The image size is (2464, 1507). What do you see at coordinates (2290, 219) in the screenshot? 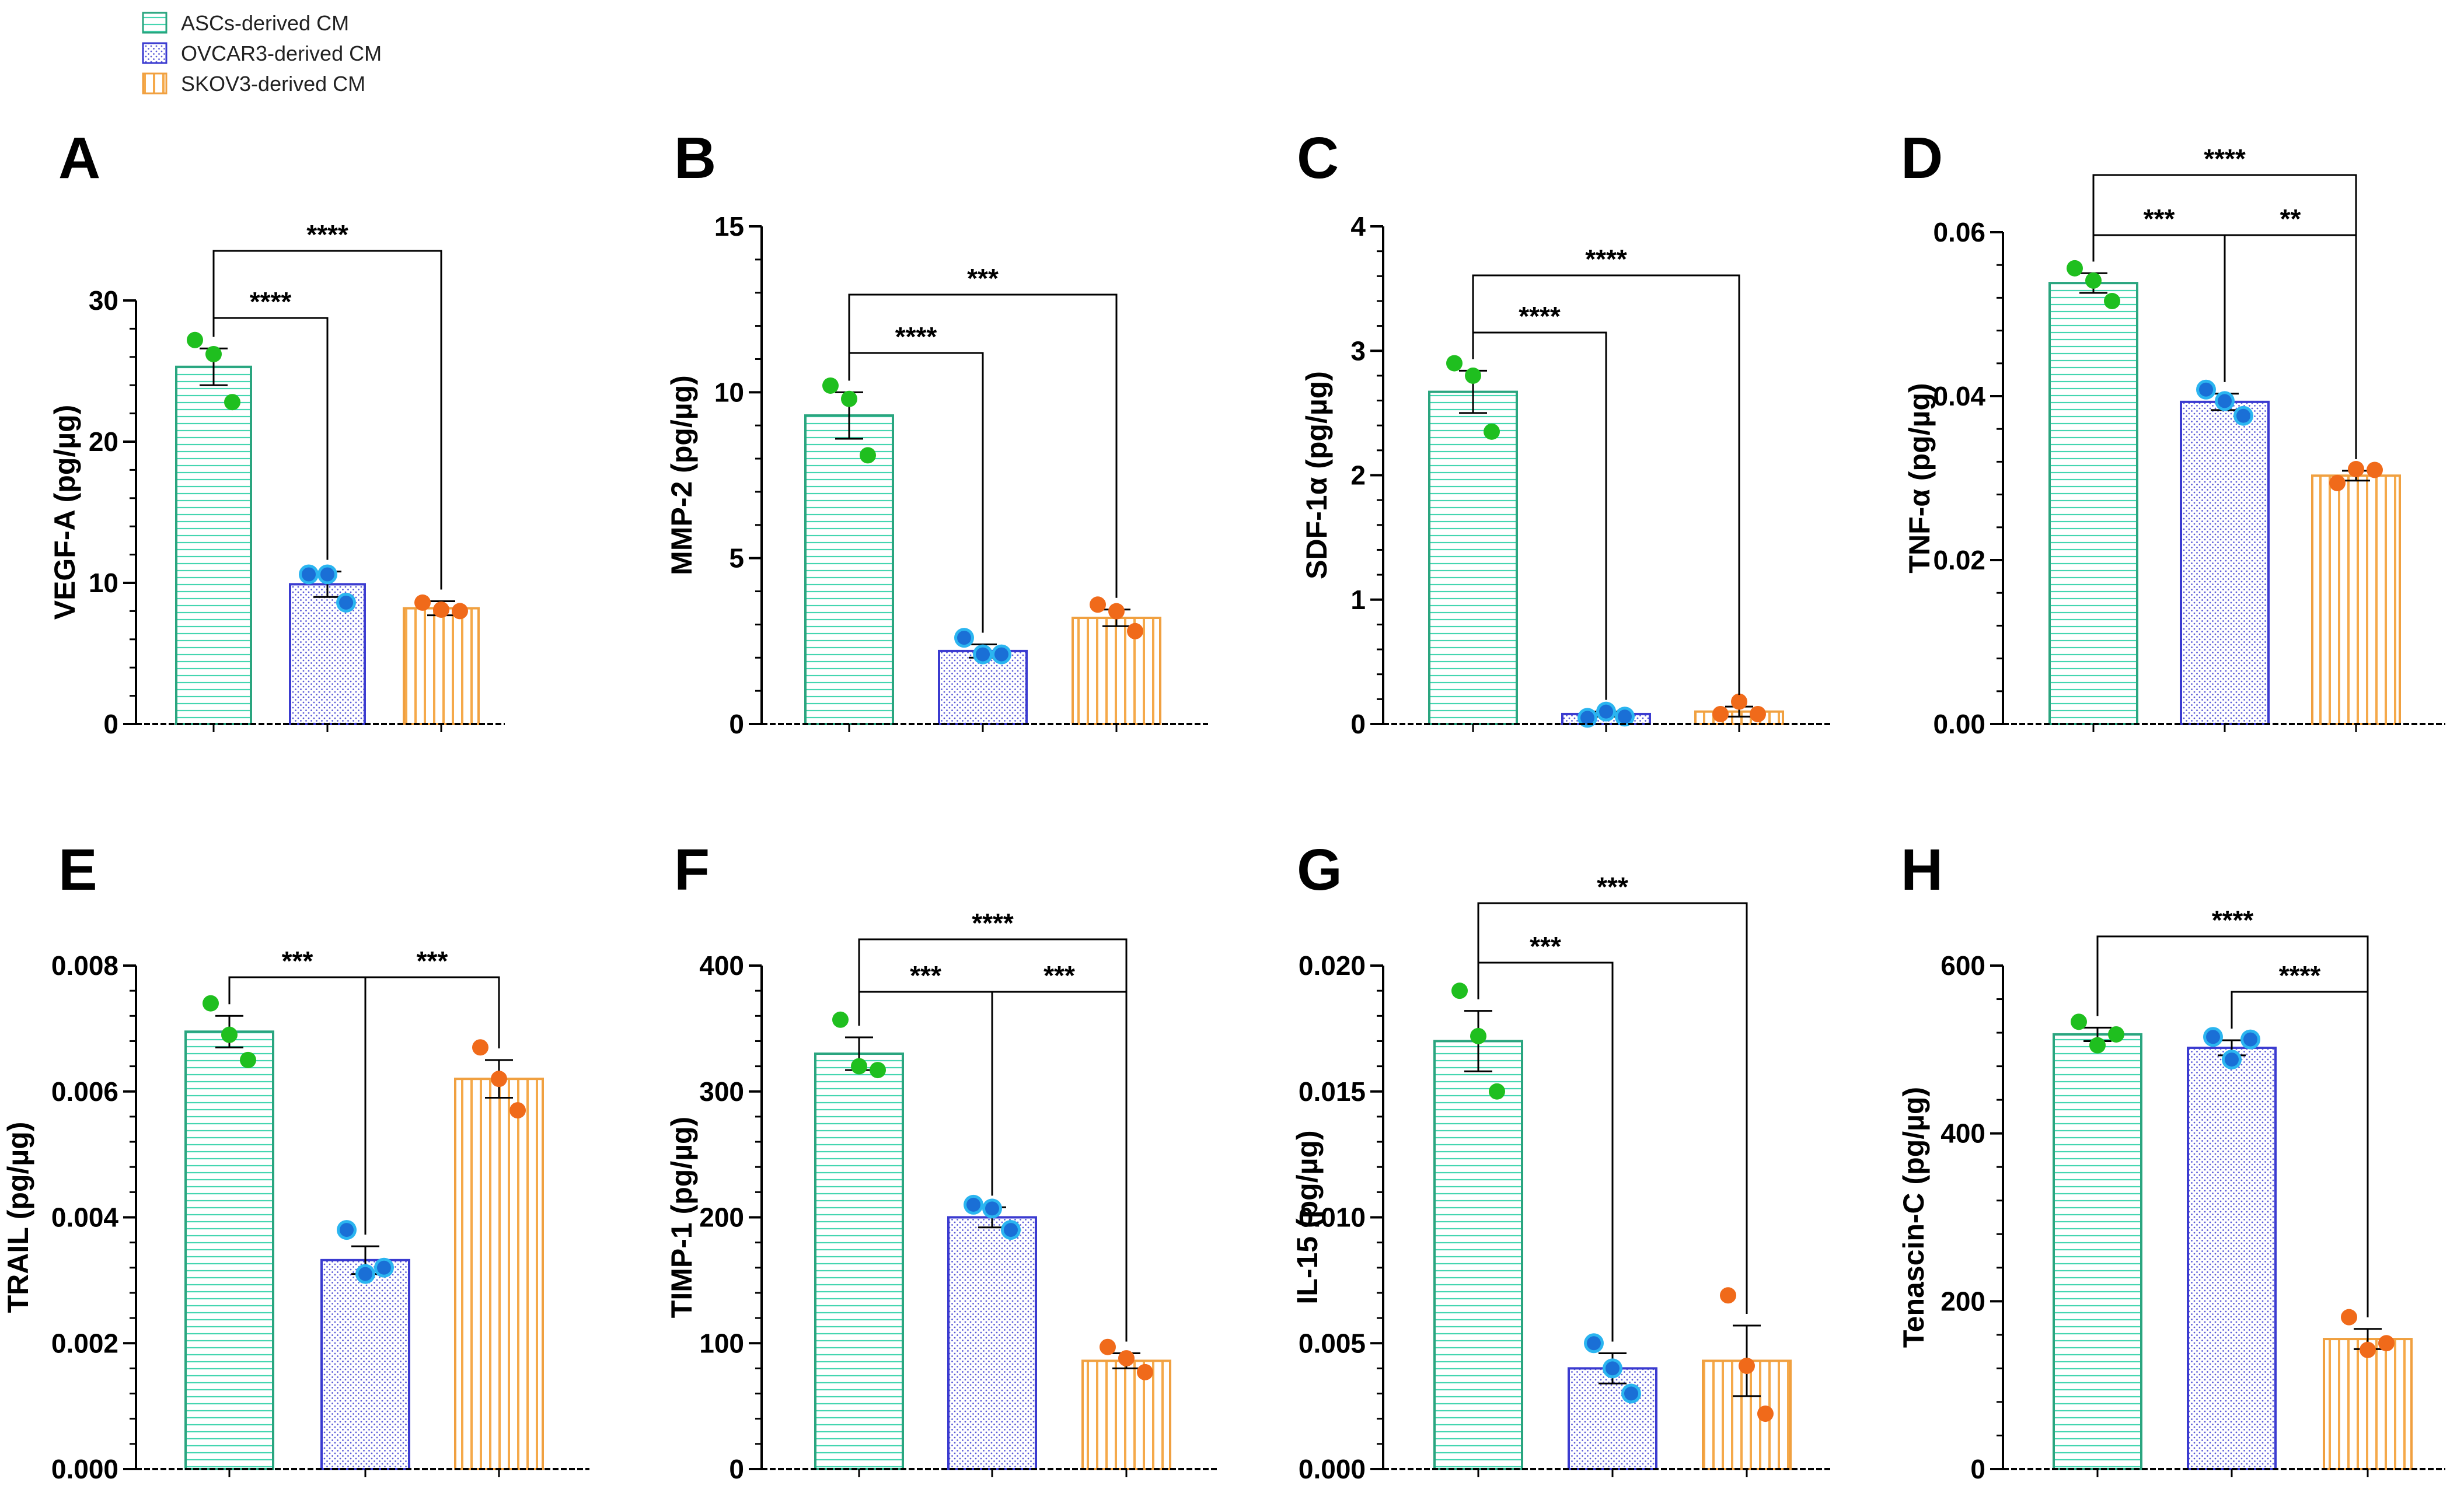
I see `significance-label: **` at bounding box center [2290, 219].